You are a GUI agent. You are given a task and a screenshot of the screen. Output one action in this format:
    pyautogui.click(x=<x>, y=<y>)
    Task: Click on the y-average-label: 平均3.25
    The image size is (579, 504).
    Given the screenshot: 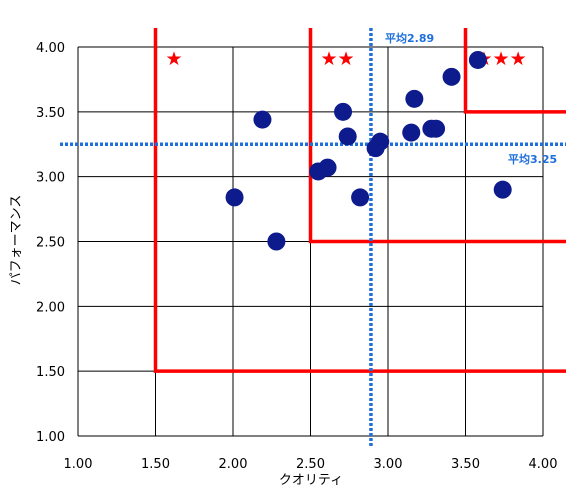 What is the action you would take?
    pyautogui.click(x=532, y=159)
    